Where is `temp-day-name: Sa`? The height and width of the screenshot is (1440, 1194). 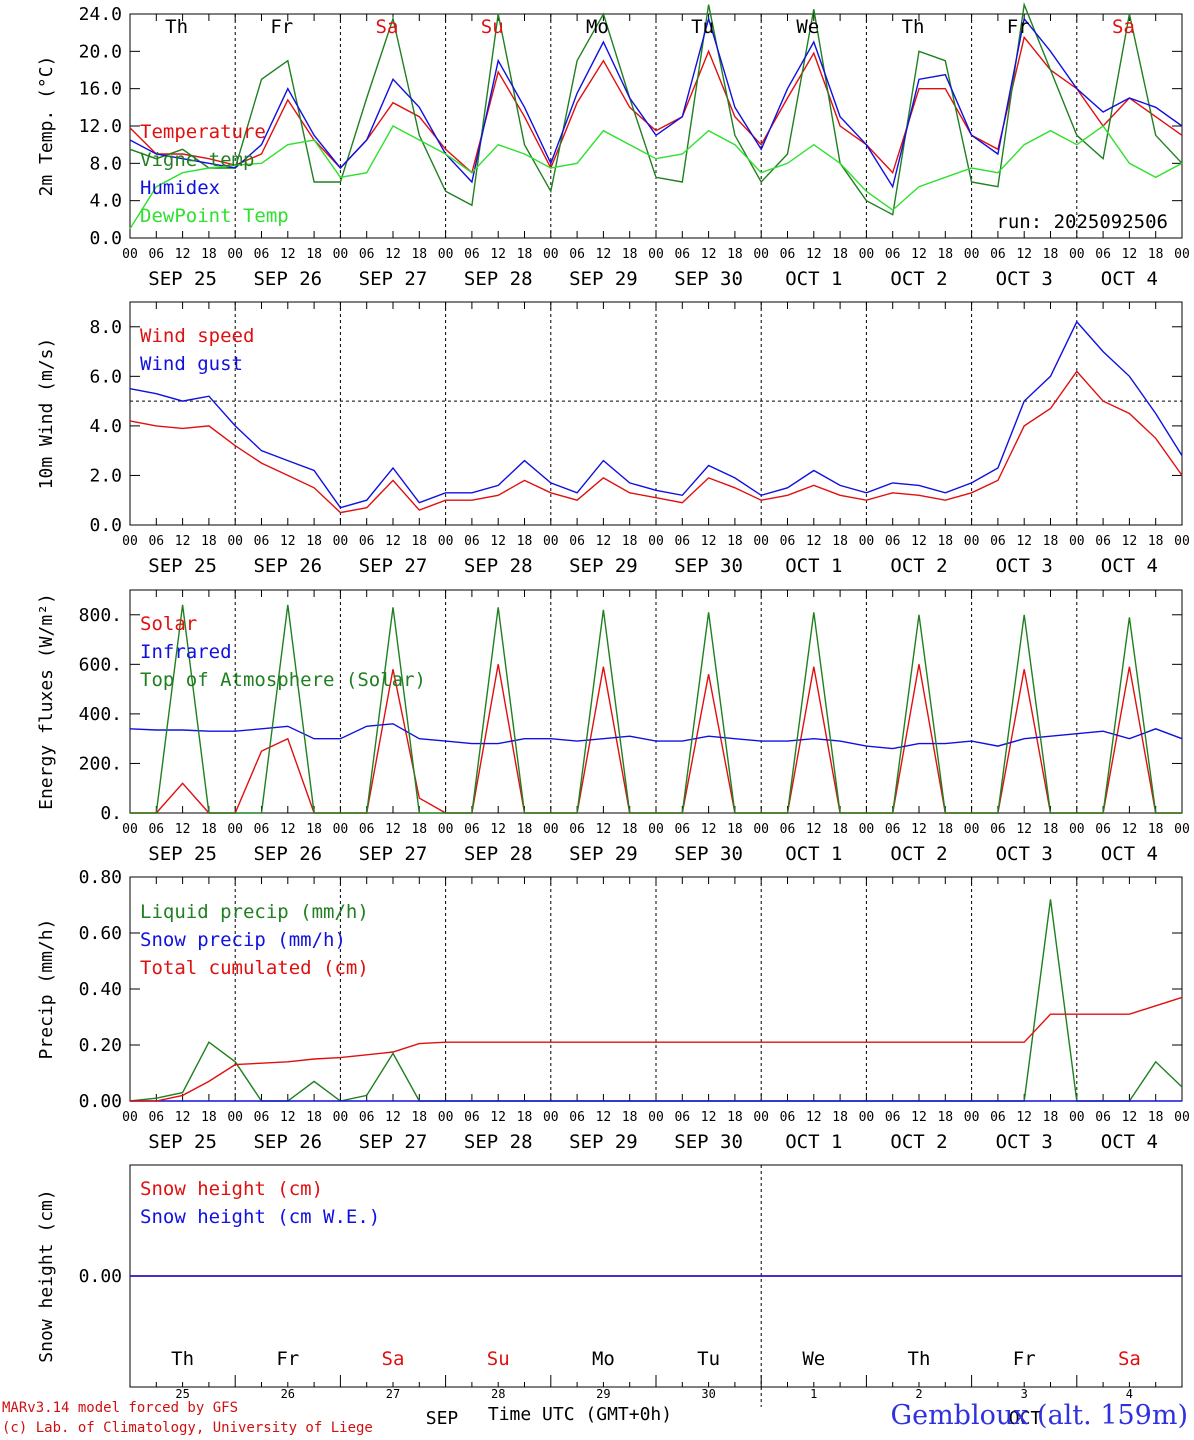 temp-day-name: Sa is located at coordinates (387, 27).